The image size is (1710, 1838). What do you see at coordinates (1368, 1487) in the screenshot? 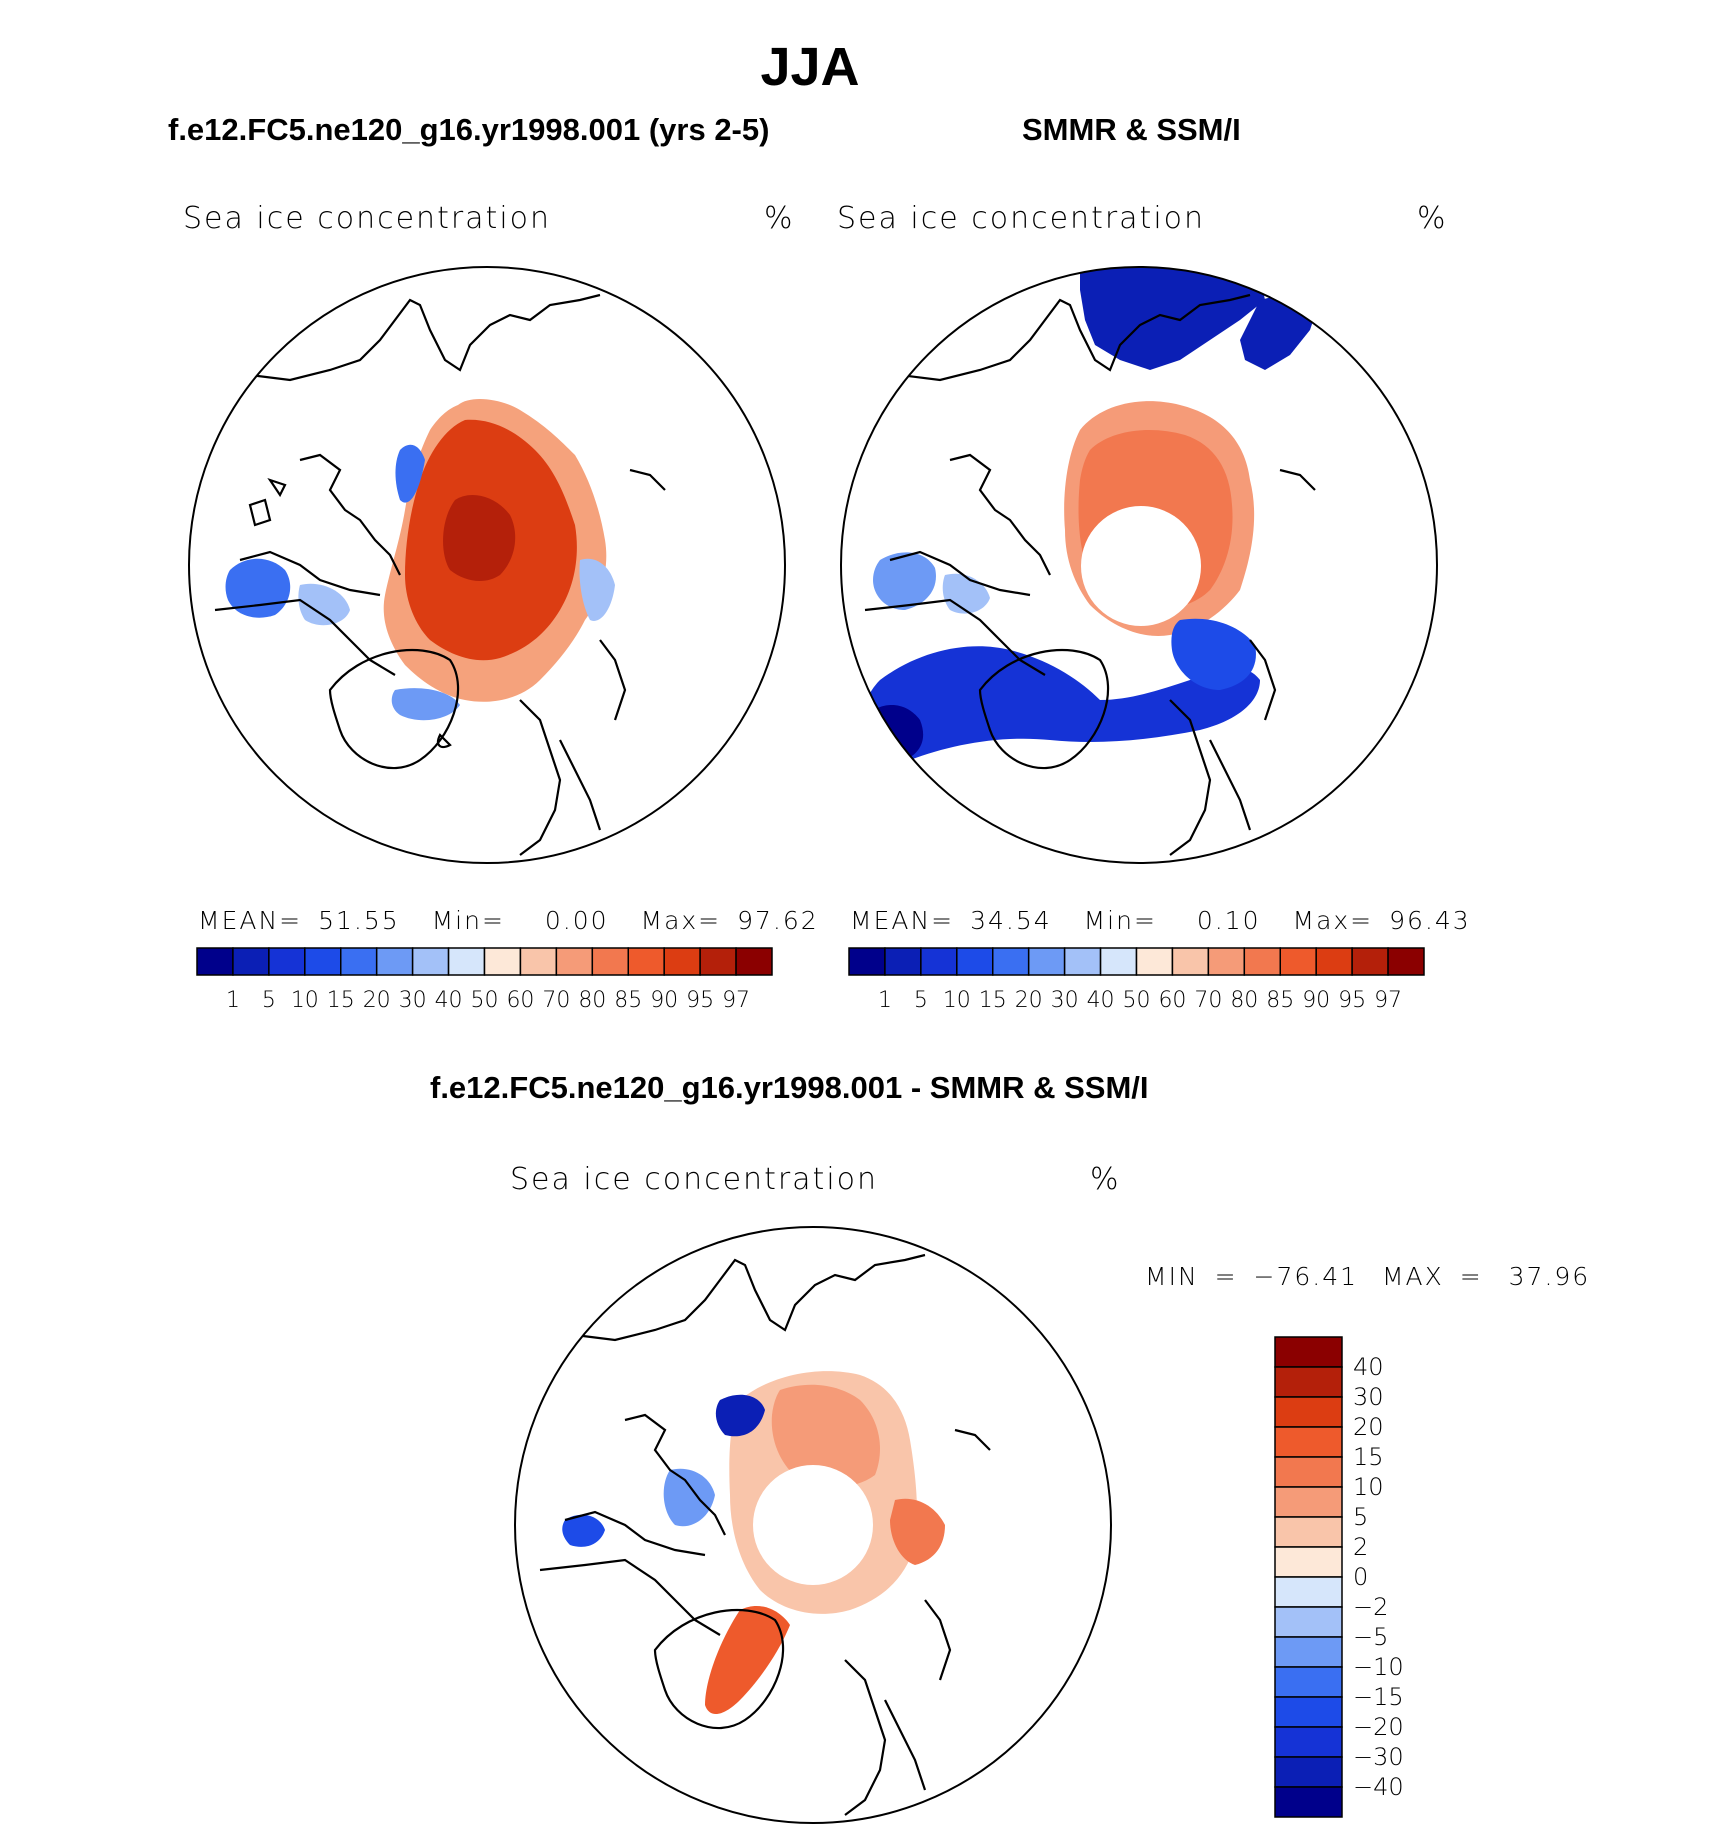
I see `colorbar-3-tick-label: 10` at bounding box center [1368, 1487].